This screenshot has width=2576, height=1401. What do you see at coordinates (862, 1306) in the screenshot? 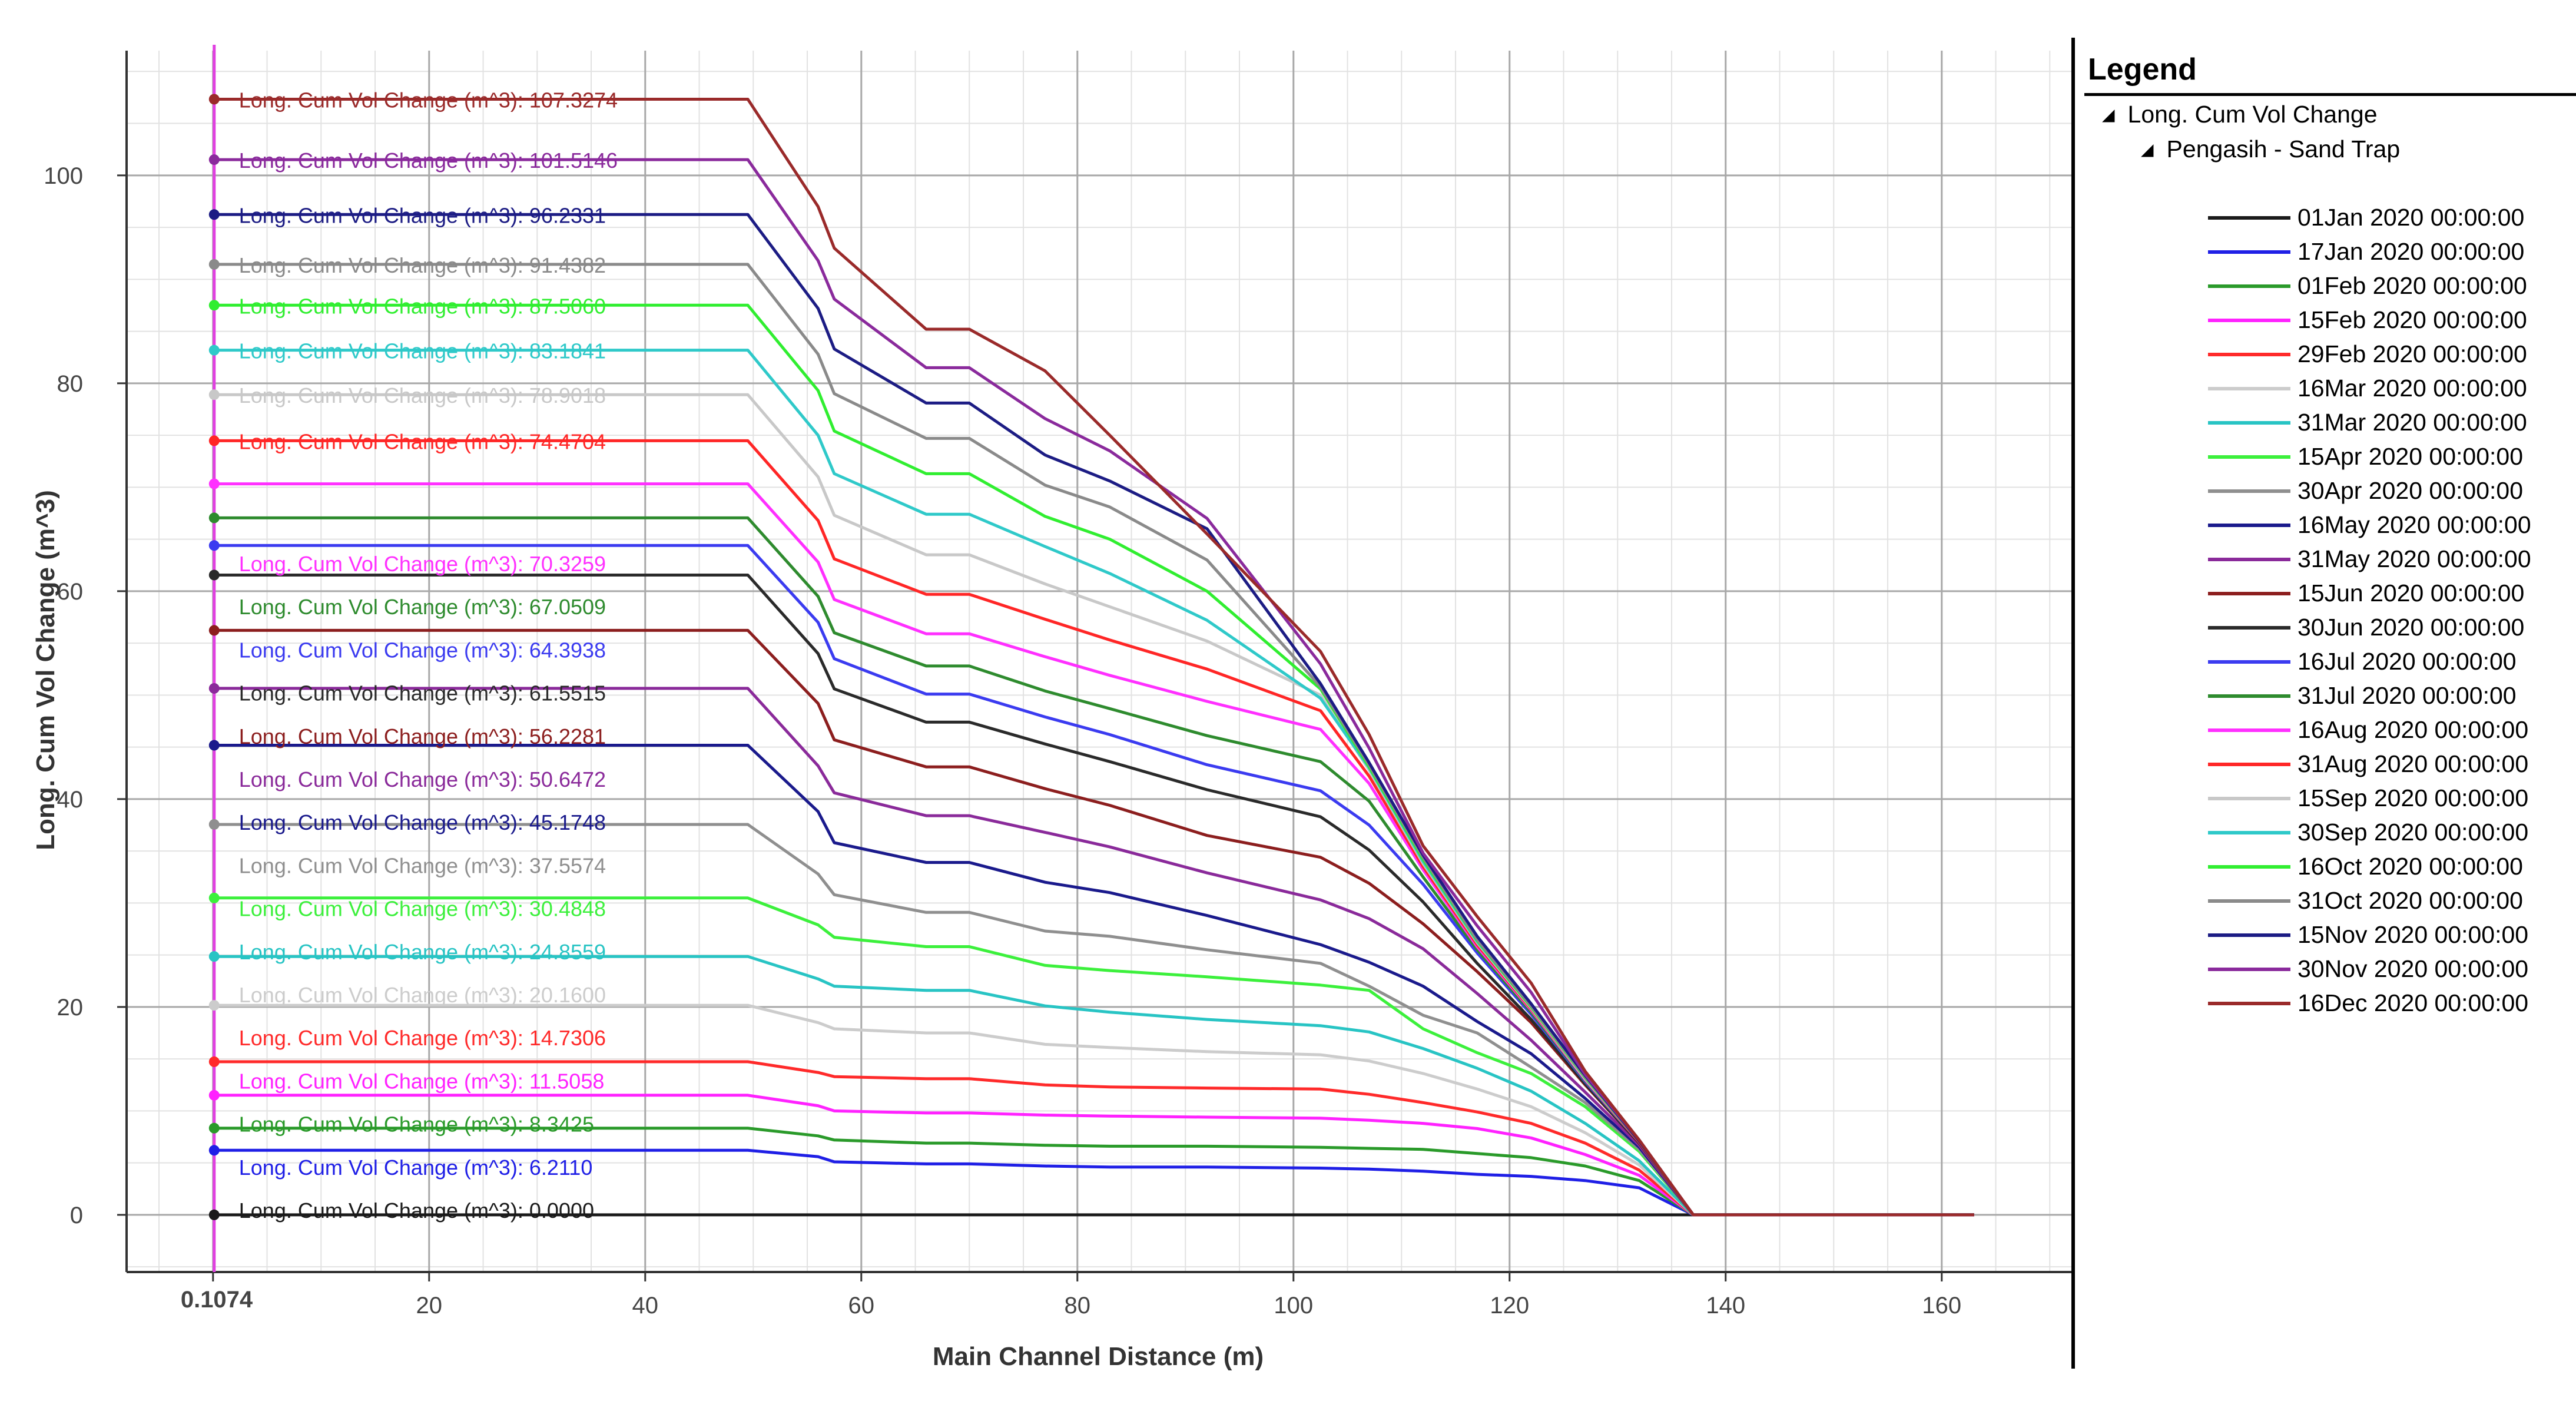
I see `x-tick-label: 60` at bounding box center [862, 1306].